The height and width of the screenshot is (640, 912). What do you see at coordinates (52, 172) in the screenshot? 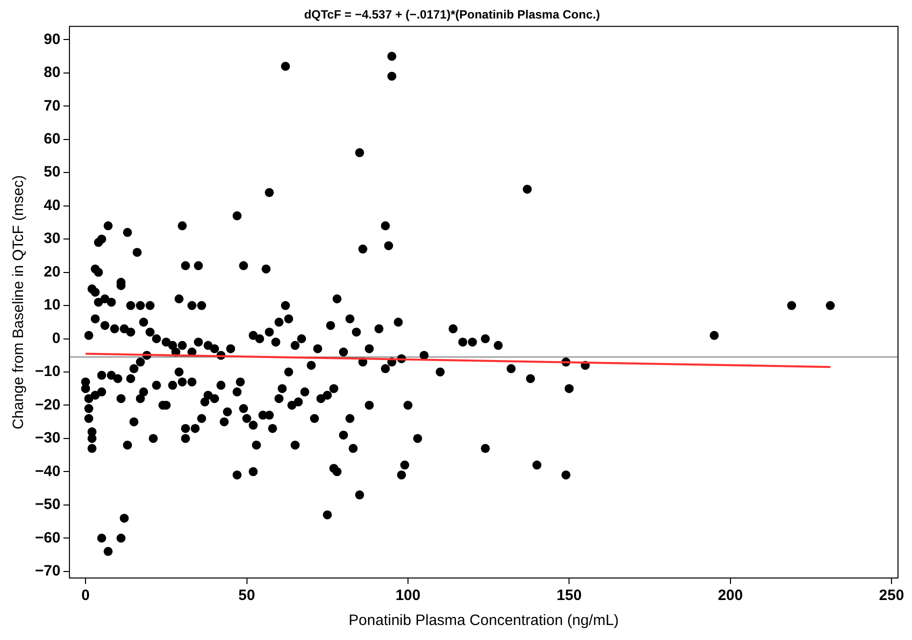
I see `y-tick-label: 50` at bounding box center [52, 172].